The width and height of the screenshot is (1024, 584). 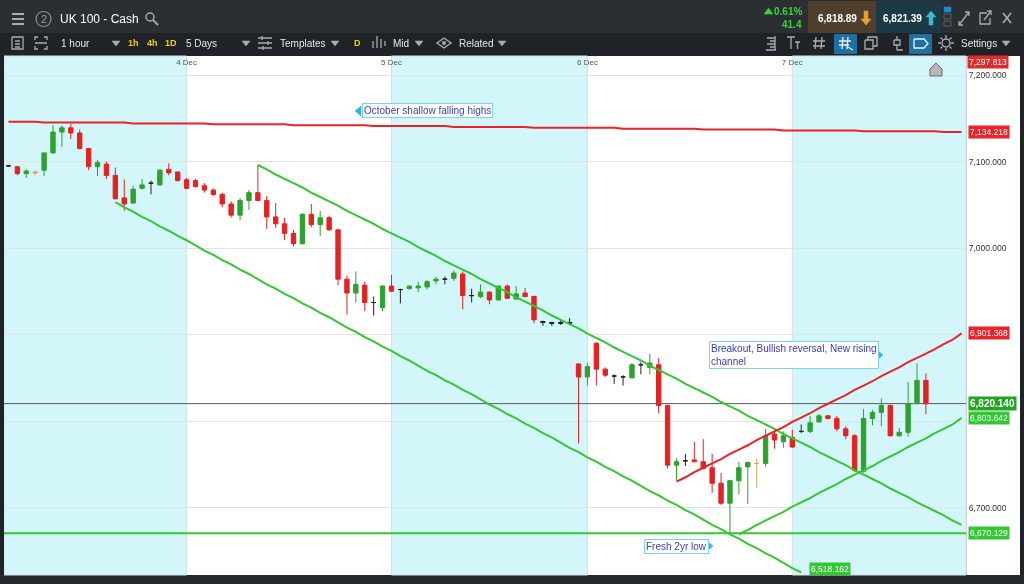 I want to click on x-tick-label: 5 Dec, so click(x=391, y=62).